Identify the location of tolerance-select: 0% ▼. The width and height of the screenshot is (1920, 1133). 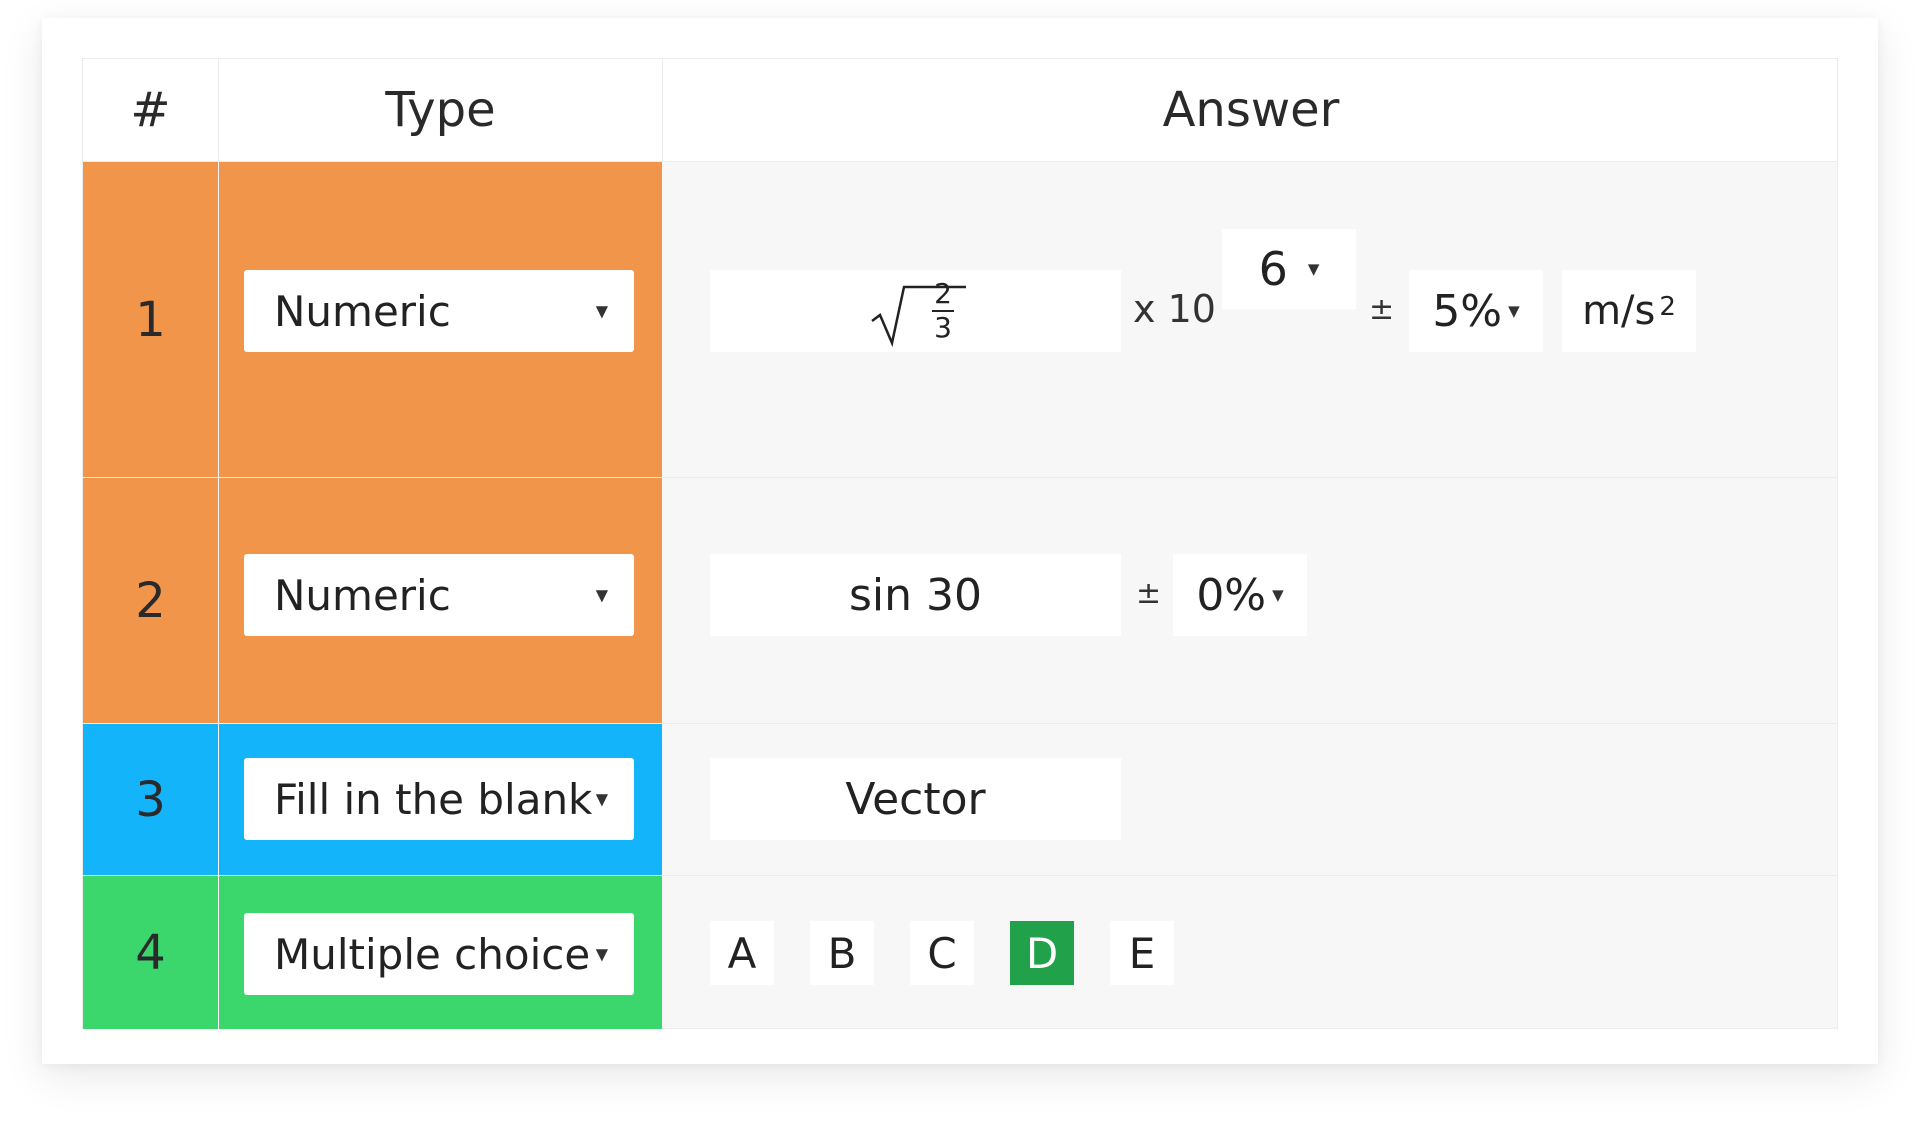
(1240, 595).